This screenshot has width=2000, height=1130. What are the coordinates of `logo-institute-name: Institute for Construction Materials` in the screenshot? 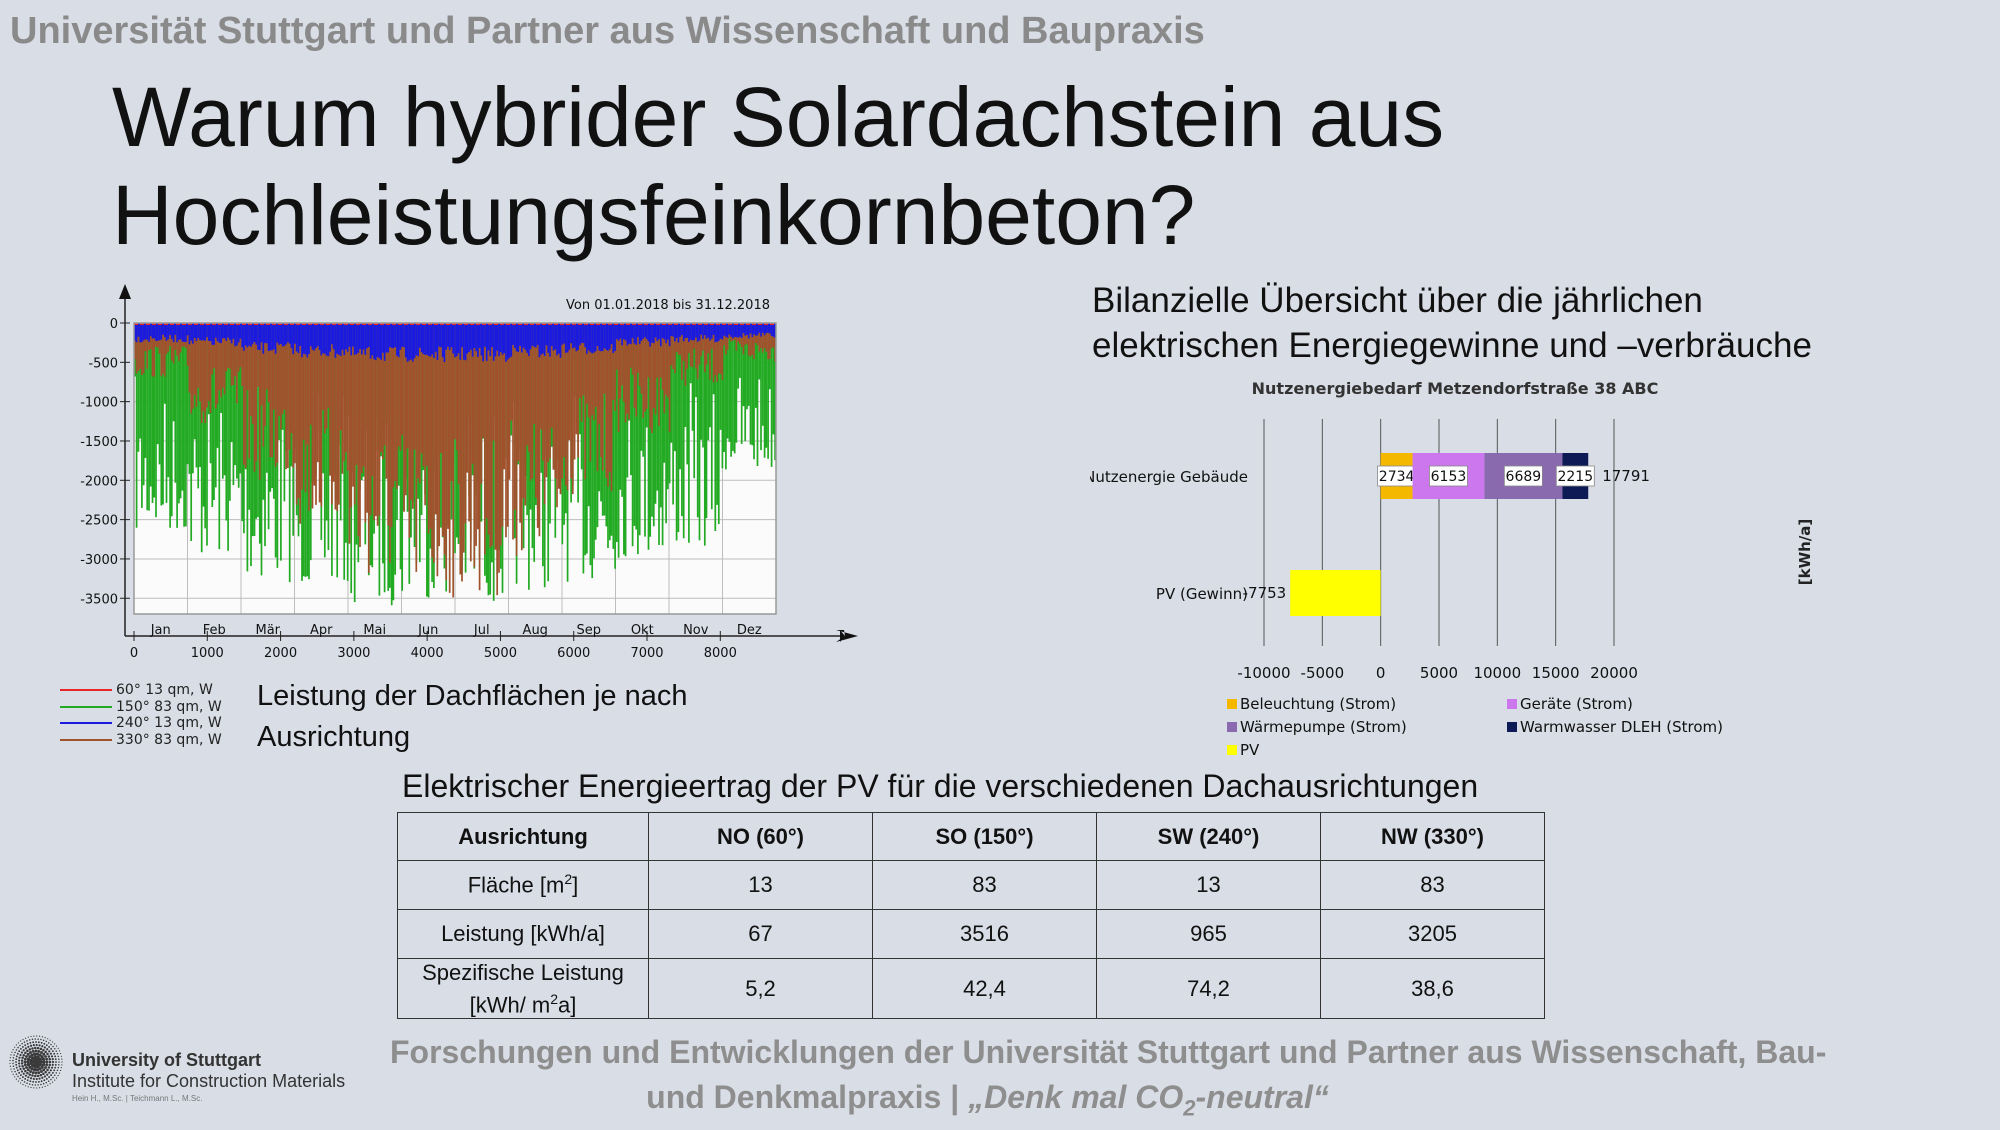 It's located at (209, 1081).